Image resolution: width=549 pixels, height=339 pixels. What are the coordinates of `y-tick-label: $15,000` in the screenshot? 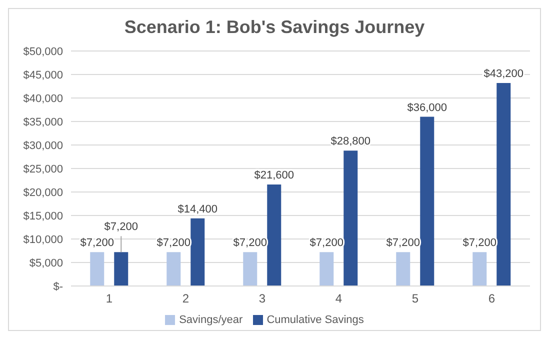 It's located at (43, 216).